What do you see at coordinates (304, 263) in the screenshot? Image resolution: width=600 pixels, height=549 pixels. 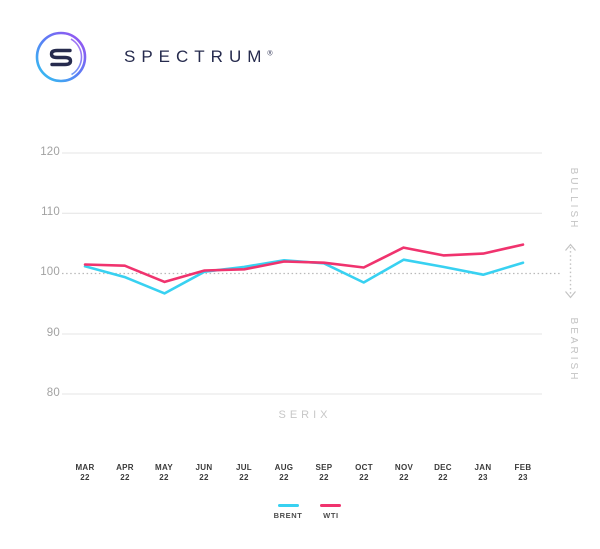 I see `wti-line` at bounding box center [304, 263].